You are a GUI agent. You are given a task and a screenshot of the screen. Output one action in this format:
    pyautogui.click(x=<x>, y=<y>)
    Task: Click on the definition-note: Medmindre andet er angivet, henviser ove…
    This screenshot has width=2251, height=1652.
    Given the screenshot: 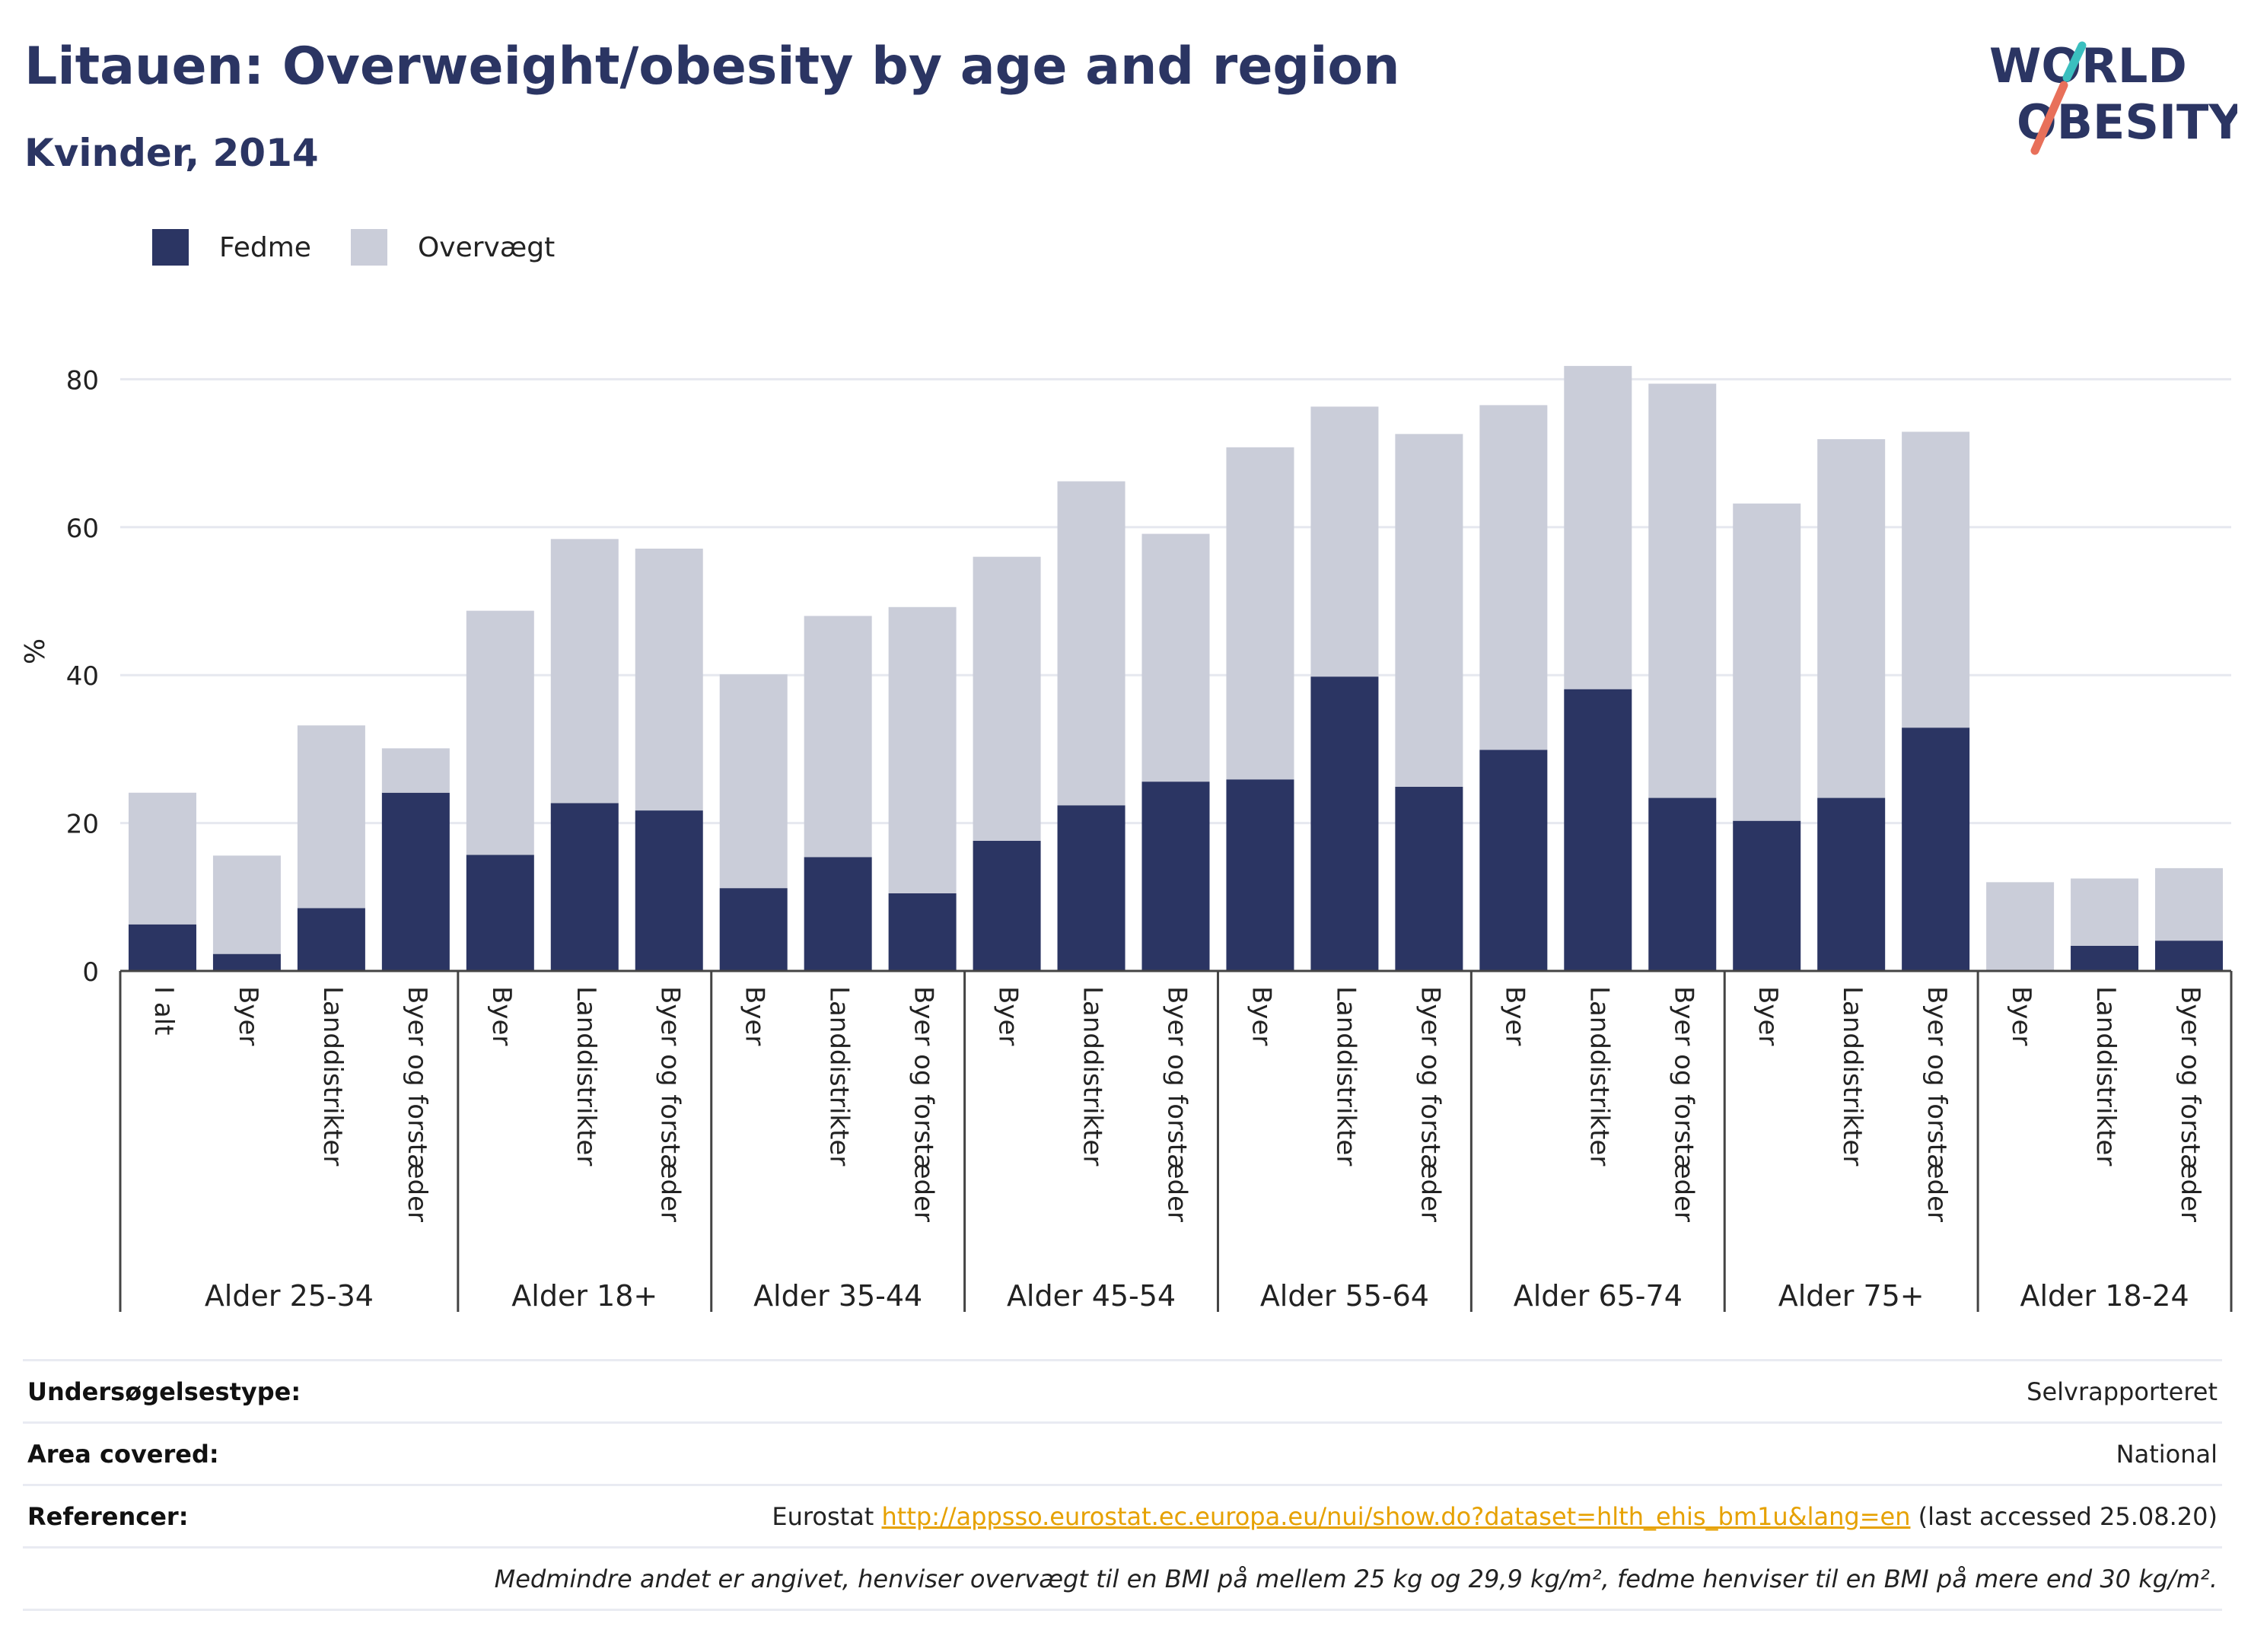 What is the action you would take?
    pyautogui.click(x=1356, y=1578)
    